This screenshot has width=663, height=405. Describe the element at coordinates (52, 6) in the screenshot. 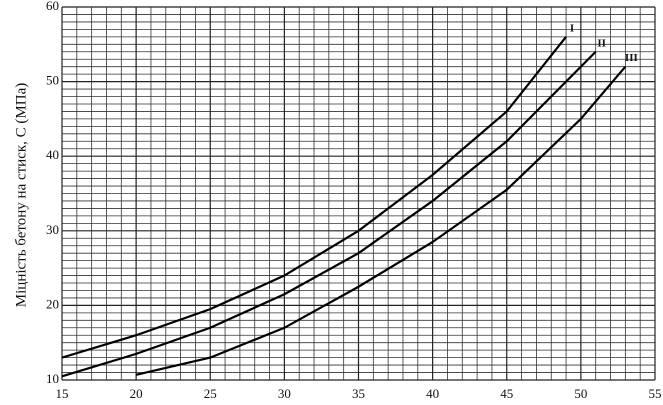

I see `y-tick-label: 60` at that location.